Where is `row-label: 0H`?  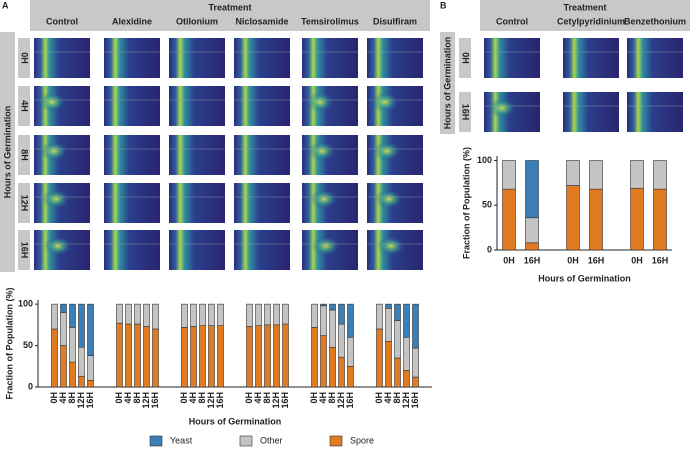 row-label: 0H is located at coordinates (25, 58).